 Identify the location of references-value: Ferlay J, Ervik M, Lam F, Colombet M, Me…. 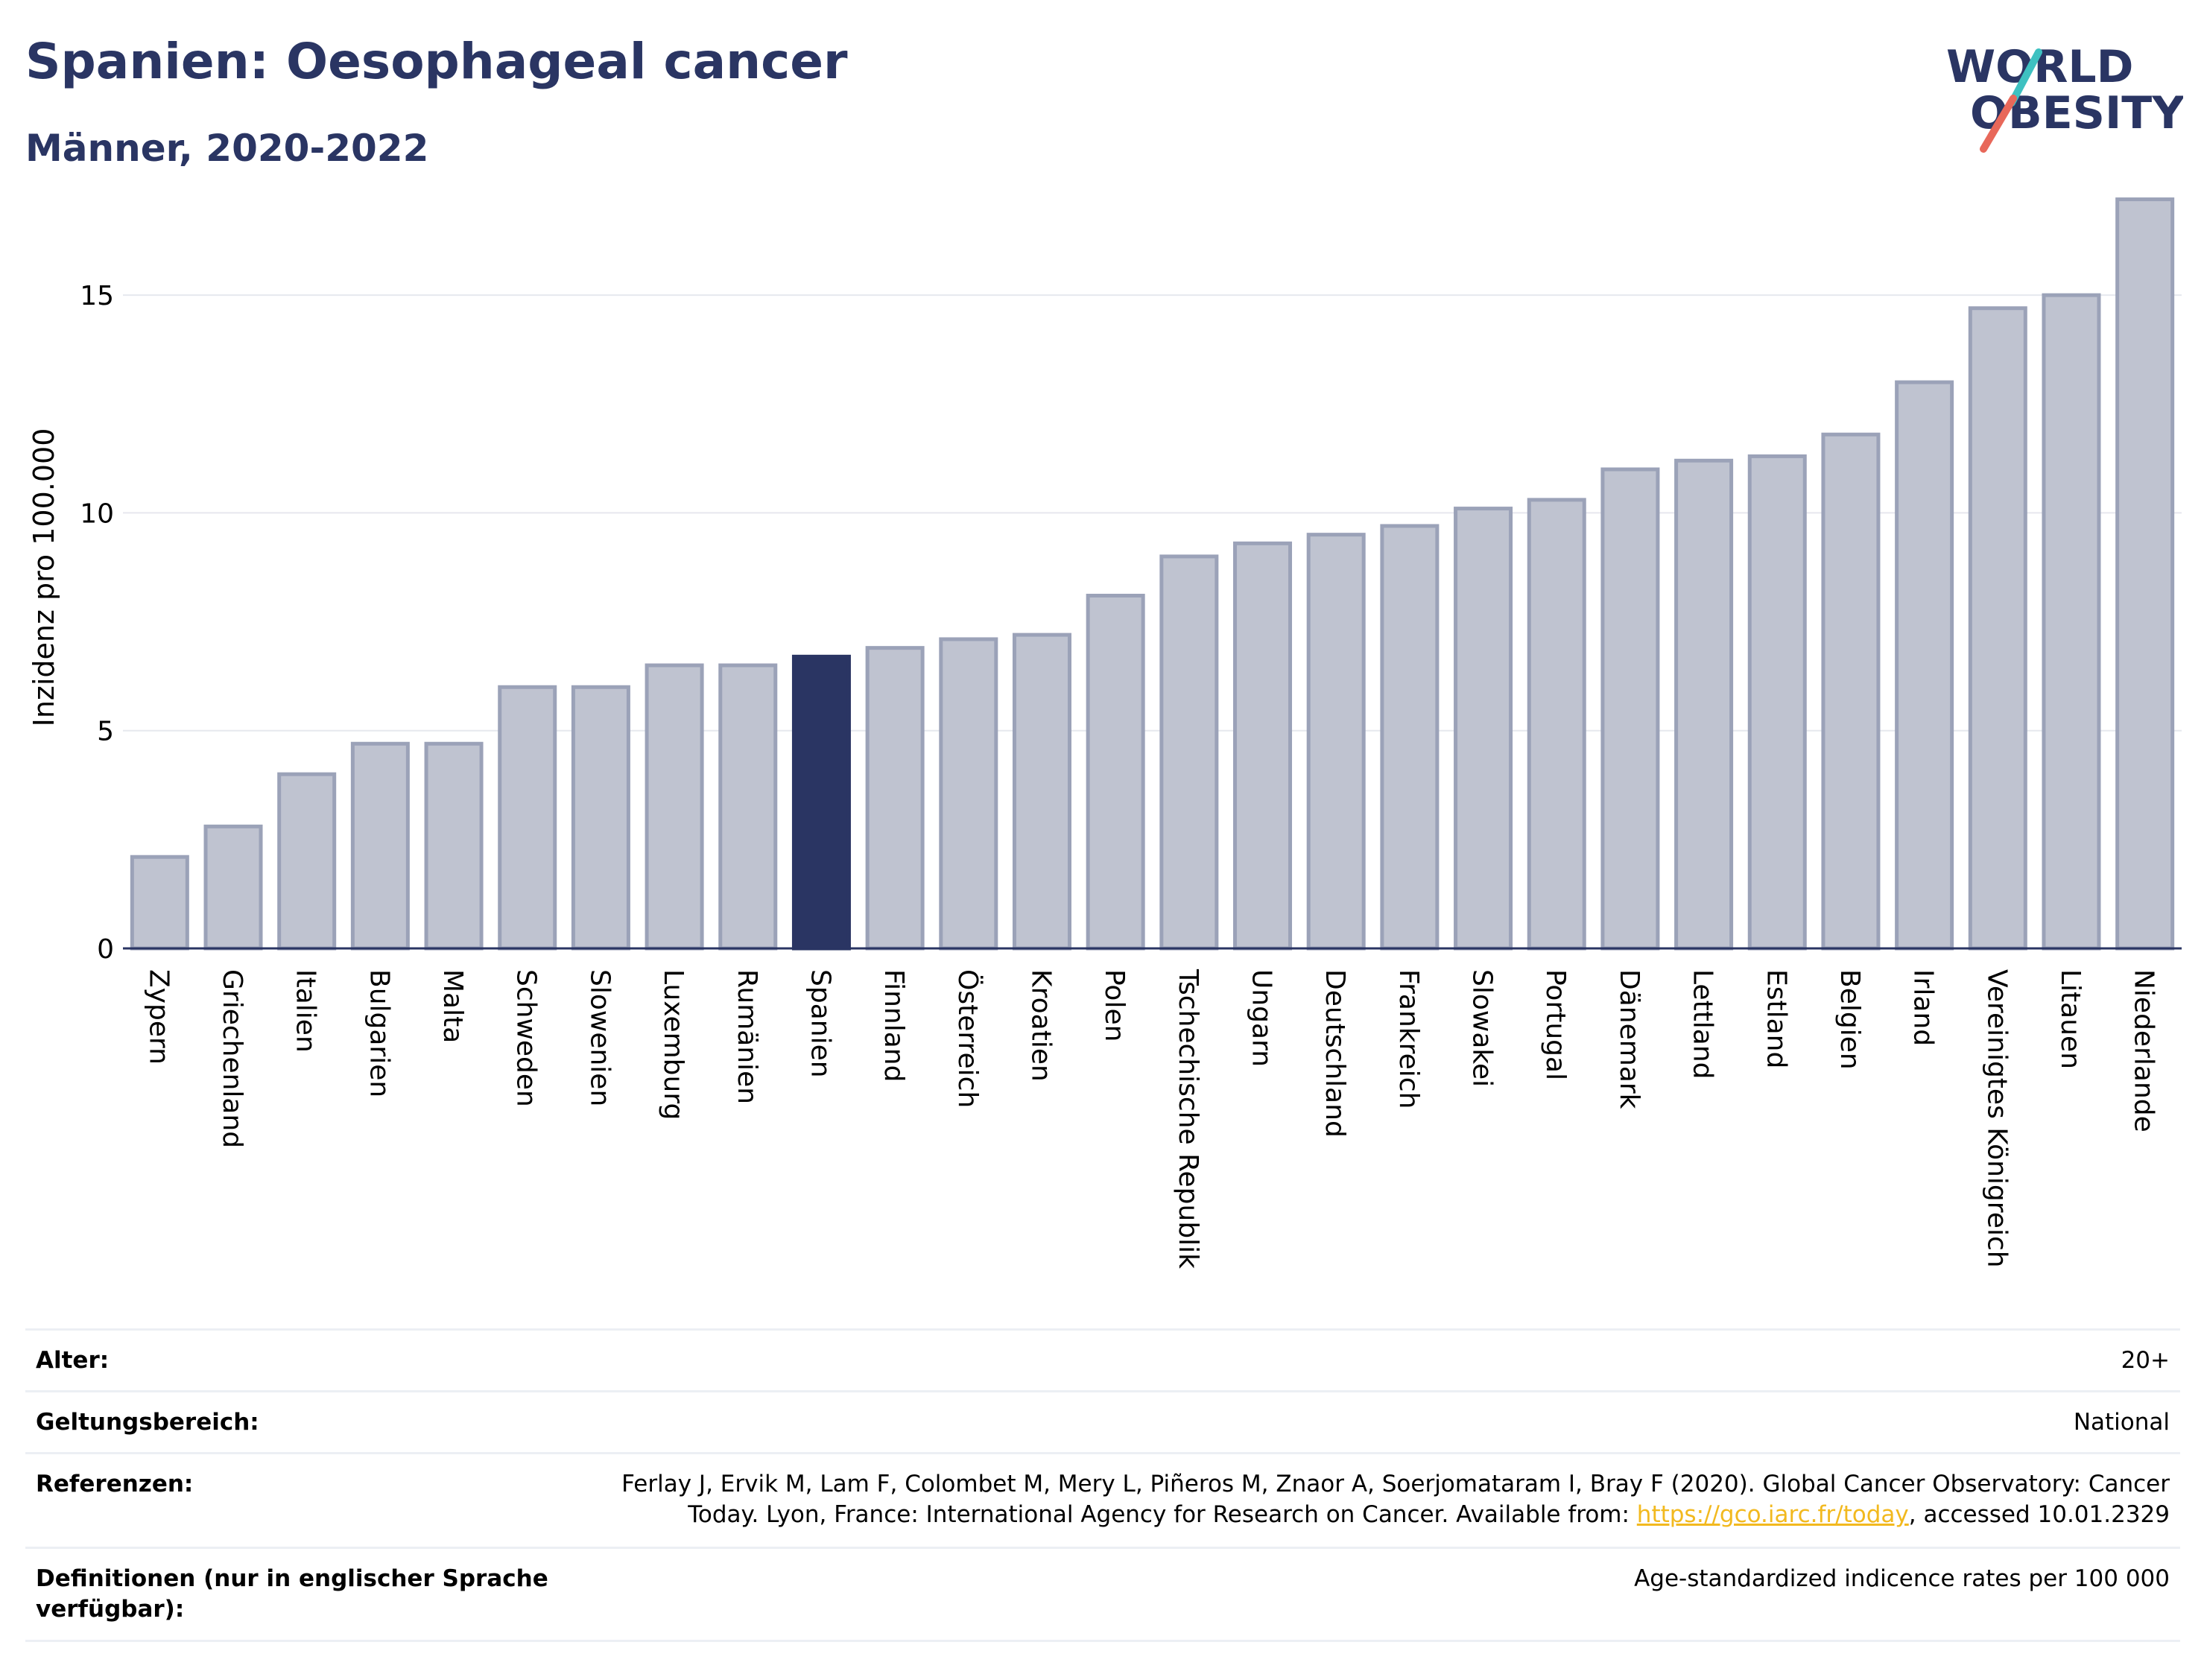
(1387, 1499).